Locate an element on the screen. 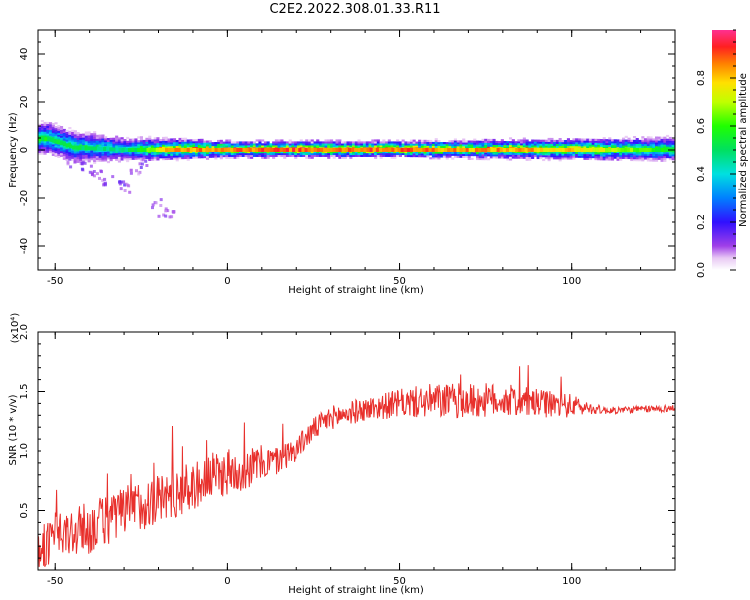  colorbar-tick-label: 0.8 is located at coordinates (701, 78).